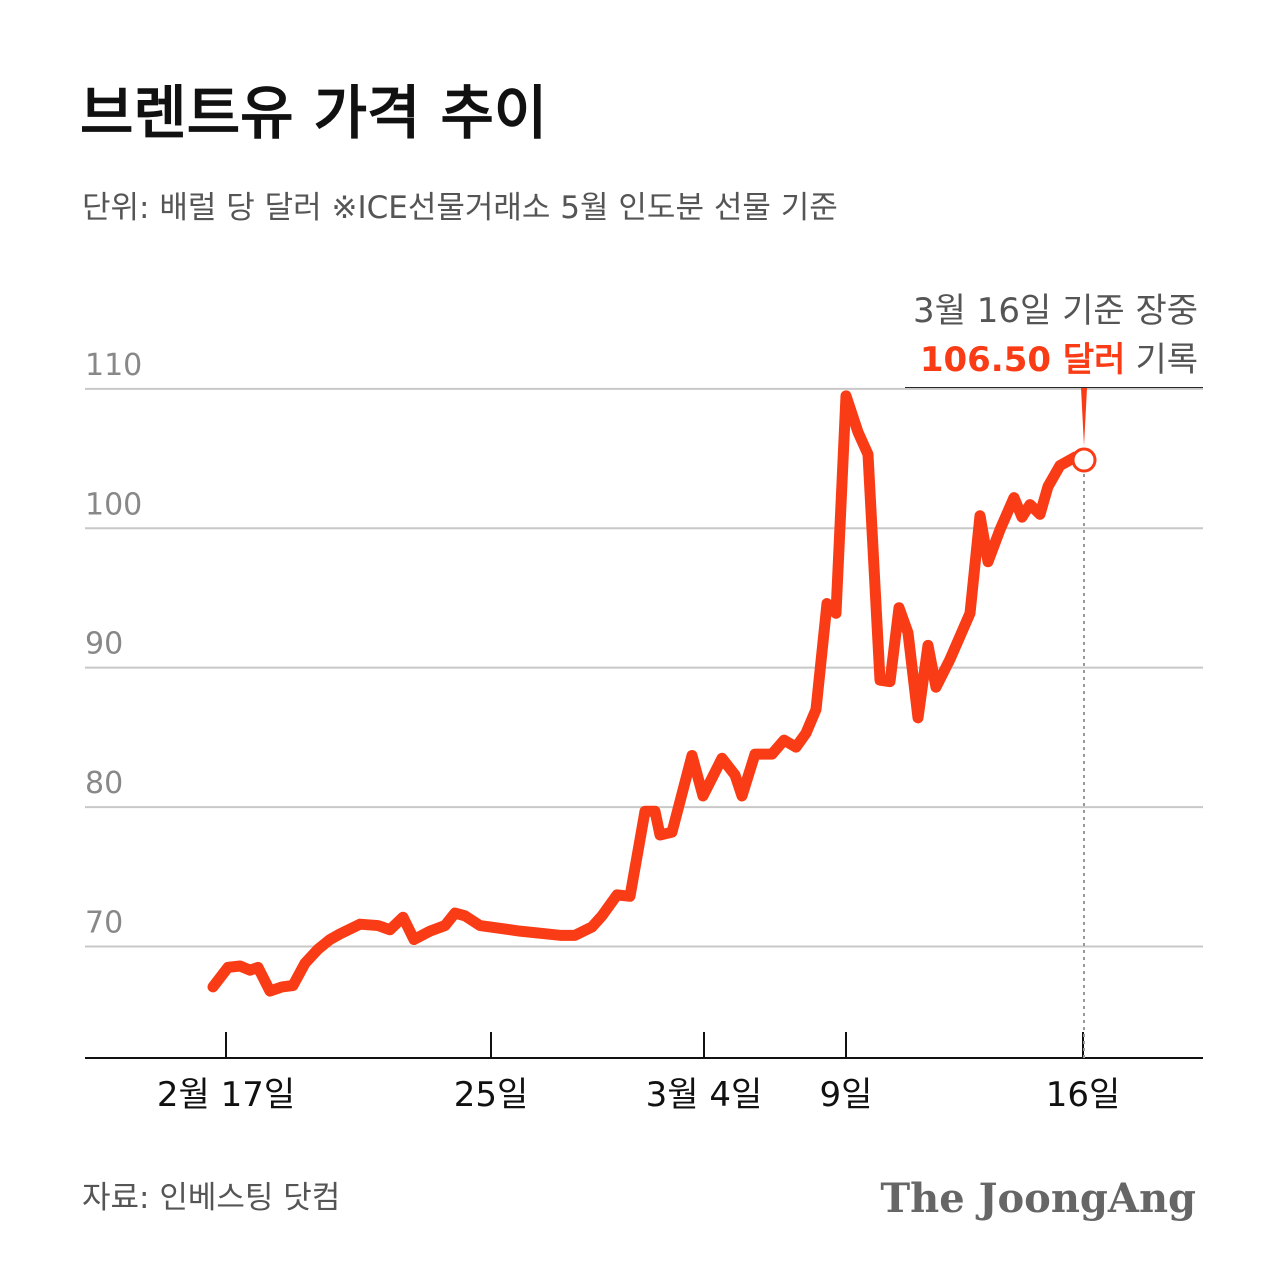 The height and width of the screenshot is (1272, 1280). I want to click on annotation-suffix: 기록, so click(1166, 360).